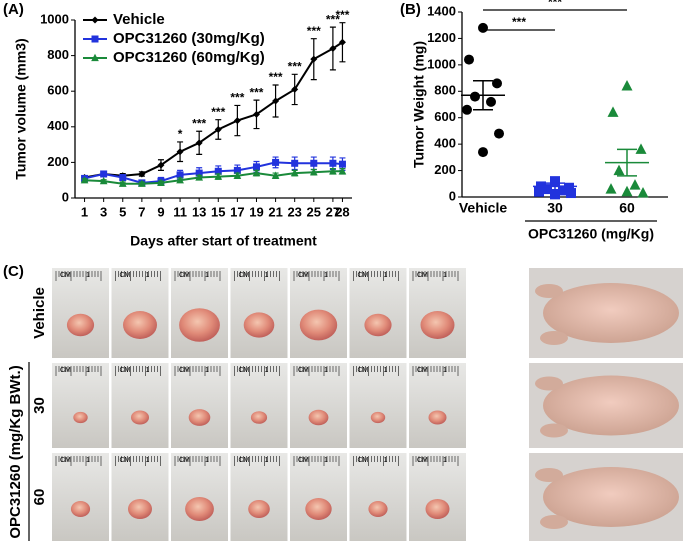 The height and width of the screenshot is (543, 685). Describe the element at coordinates (141, 211) in the screenshot. I see `x-tick-label: 7` at that location.